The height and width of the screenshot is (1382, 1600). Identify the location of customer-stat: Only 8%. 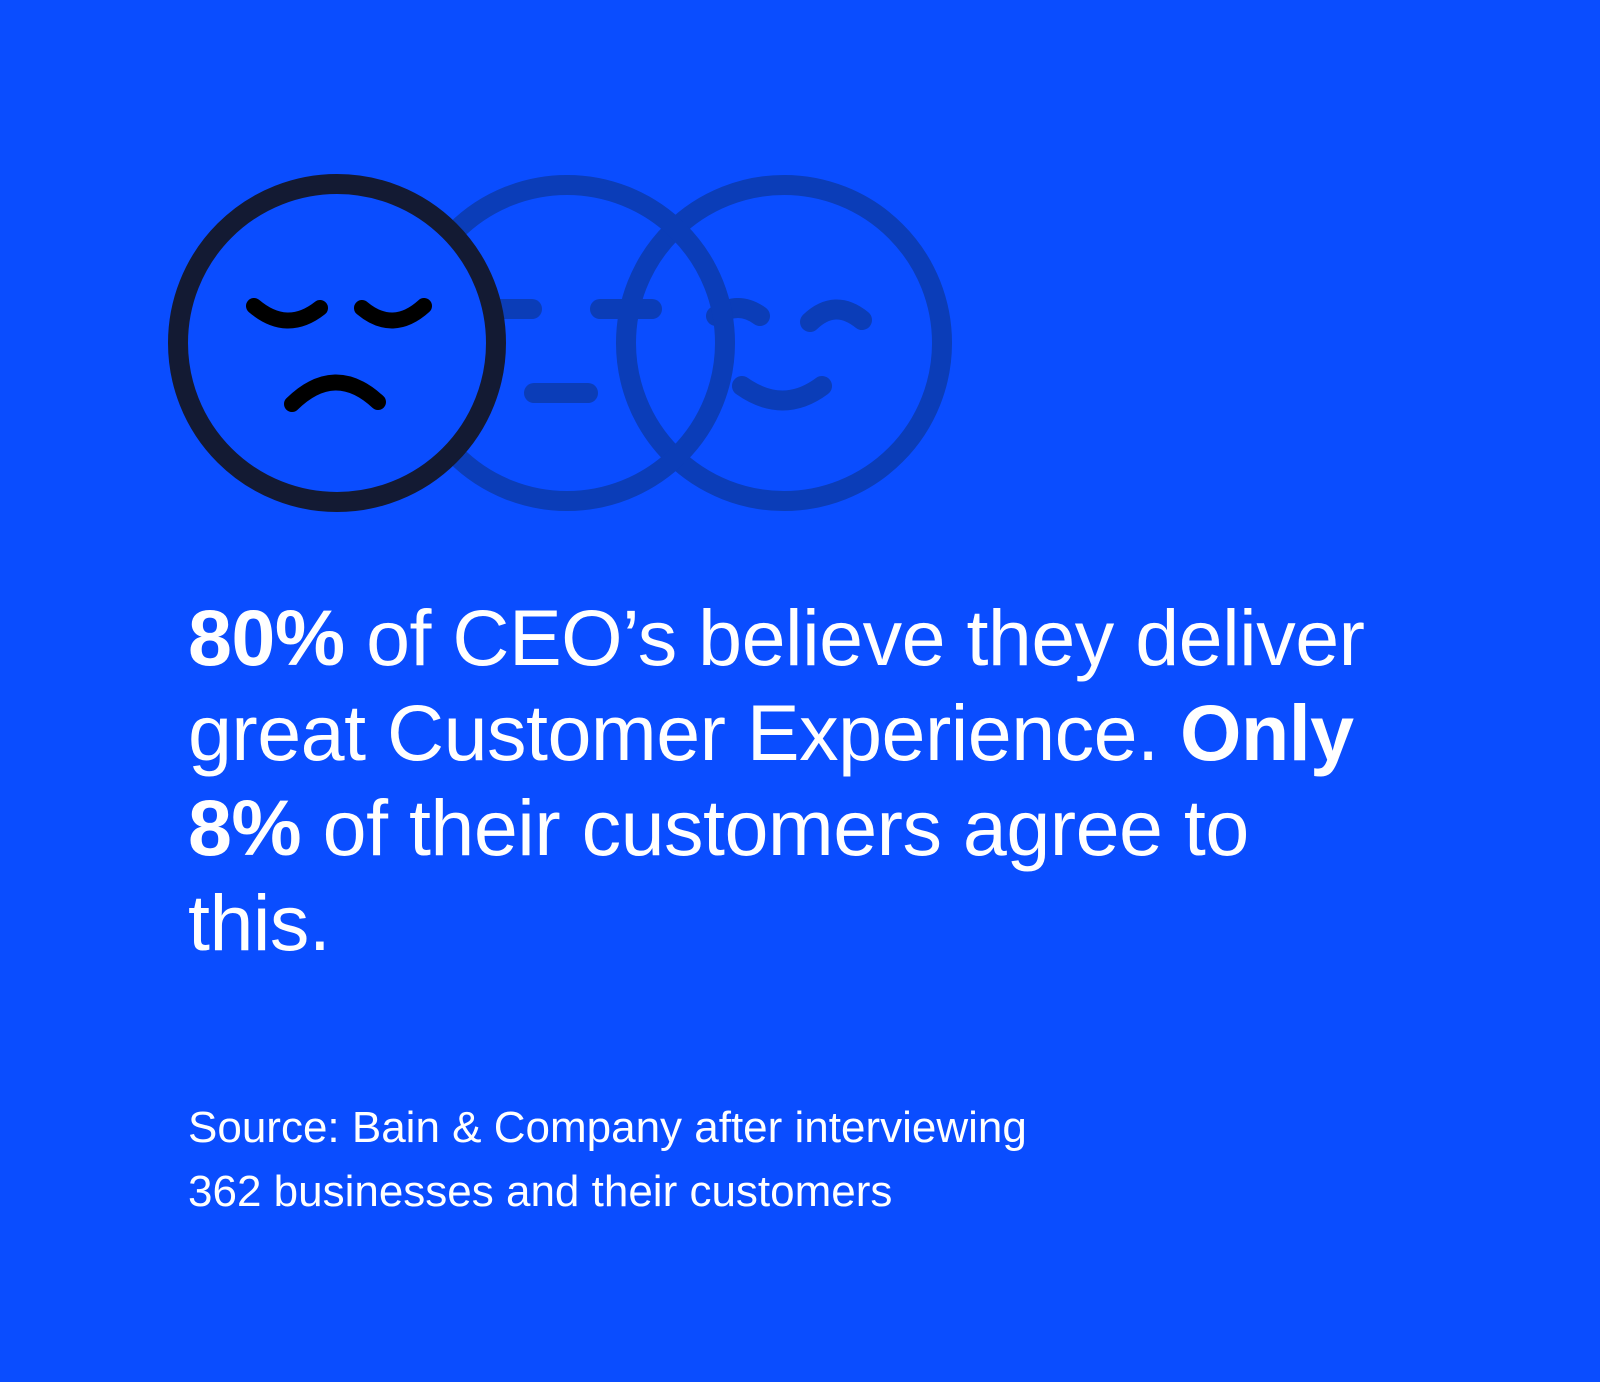
(771, 780).